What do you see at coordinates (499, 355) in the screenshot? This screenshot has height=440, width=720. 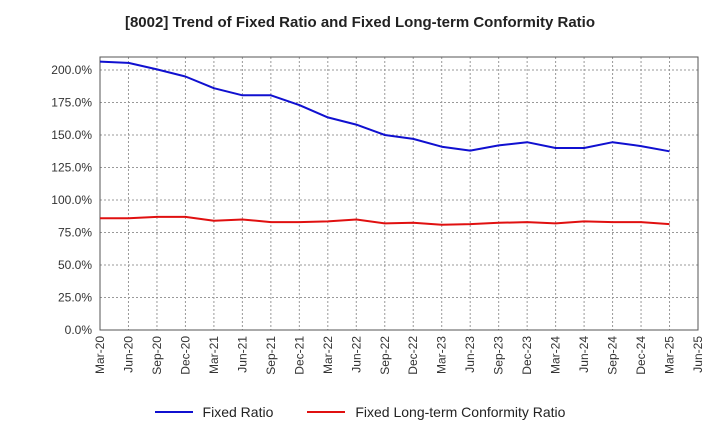 I see `x-tick-label: Sep-23` at bounding box center [499, 355].